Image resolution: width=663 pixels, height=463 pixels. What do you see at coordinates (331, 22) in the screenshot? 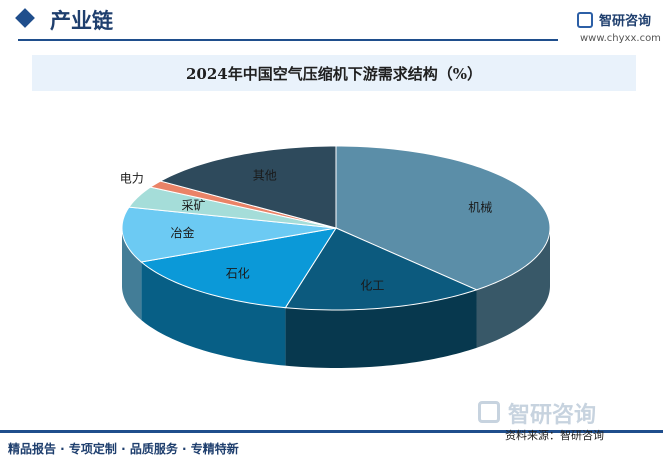
I see `header: 产业链 智研咨询 www.chyxx.com` at bounding box center [331, 22].